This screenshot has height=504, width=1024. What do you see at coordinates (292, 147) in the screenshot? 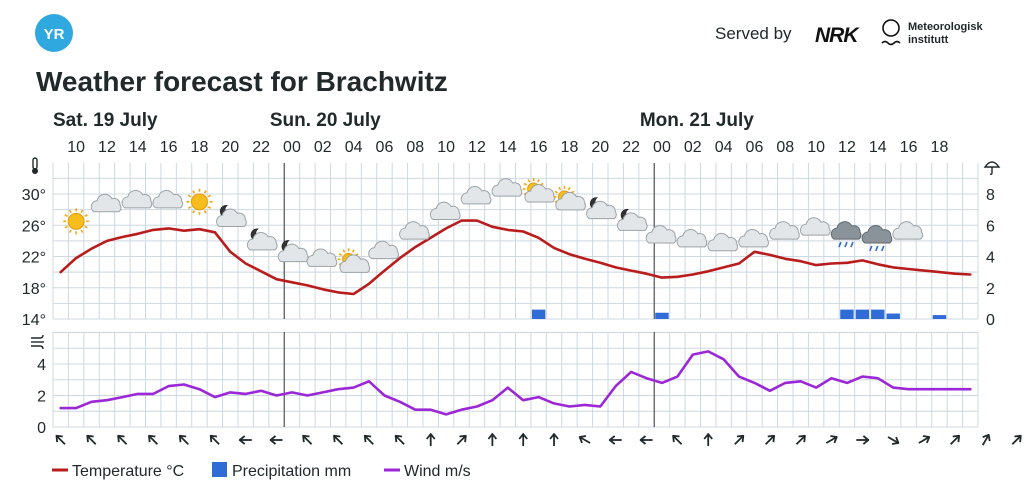
I see `hour-label: 00` at bounding box center [292, 147].